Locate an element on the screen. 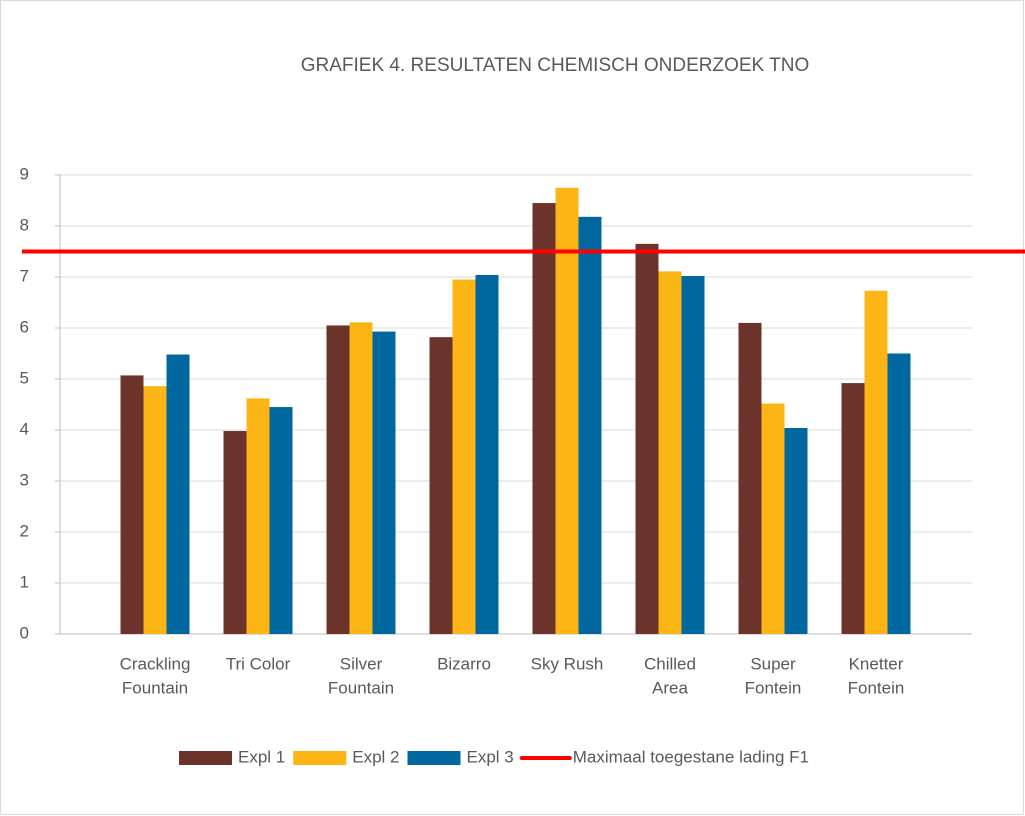 This screenshot has width=1025, height=816. x-tick-label: Sky Rush is located at coordinates (567, 663).